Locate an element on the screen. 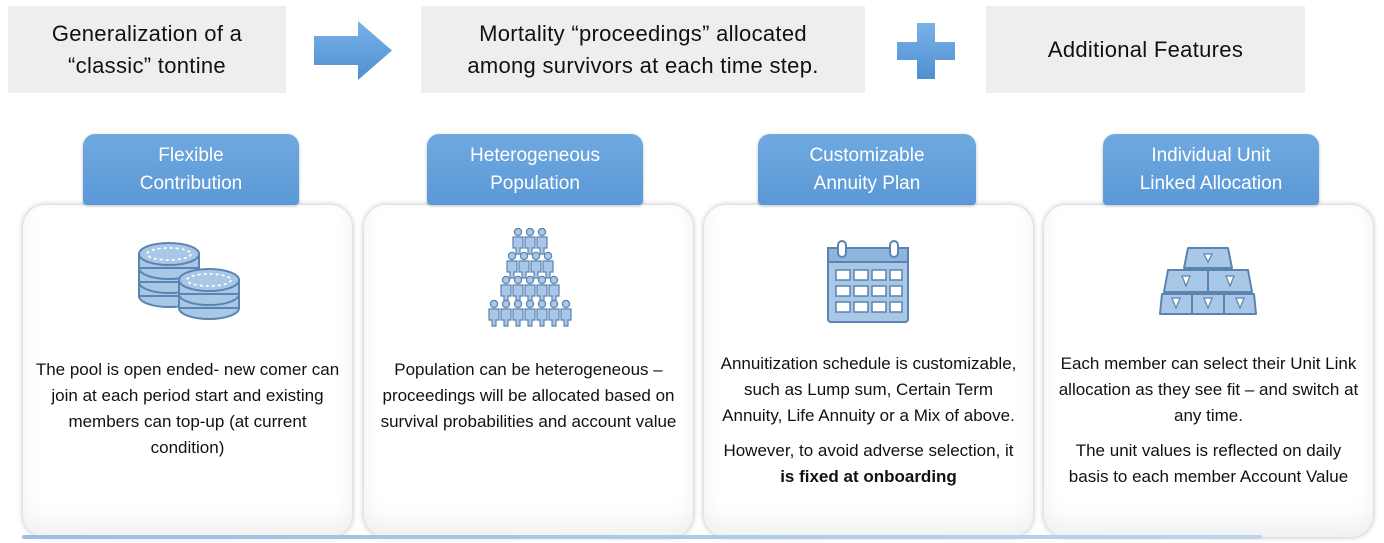  calendar-icon is located at coordinates (868, 281).